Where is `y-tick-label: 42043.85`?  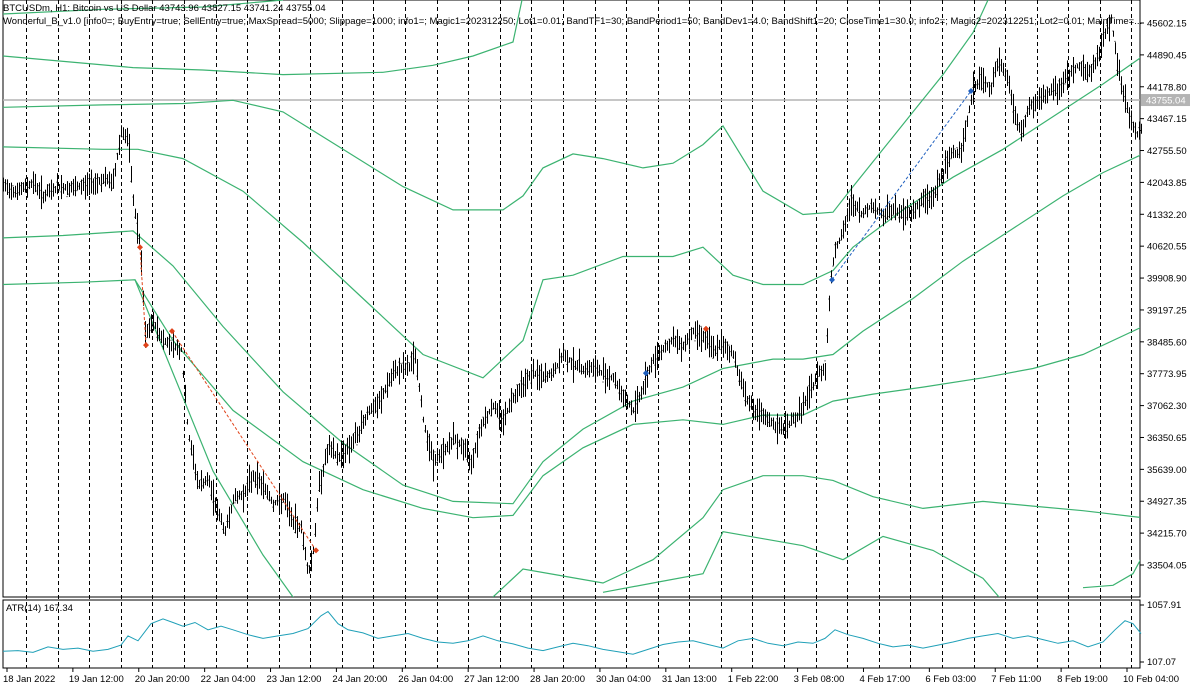 y-tick-label: 42043.85 is located at coordinates (1167, 183).